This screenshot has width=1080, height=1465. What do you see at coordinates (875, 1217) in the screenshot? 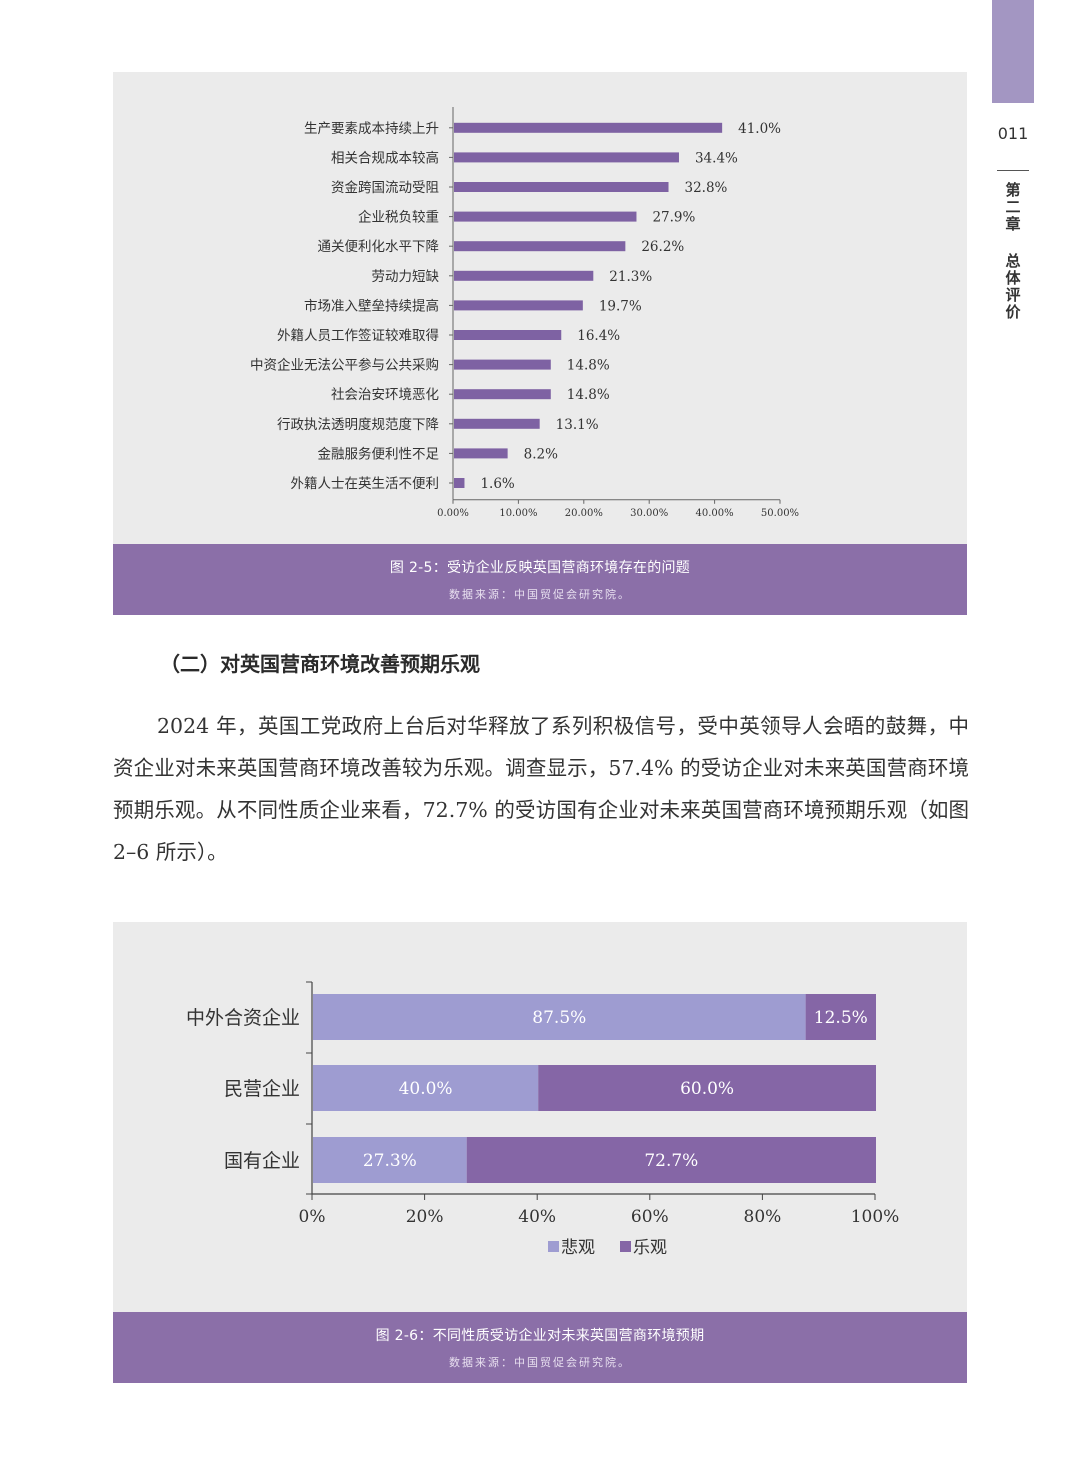
I see `x-tick-label: 100%` at bounding box center [875, 1217].